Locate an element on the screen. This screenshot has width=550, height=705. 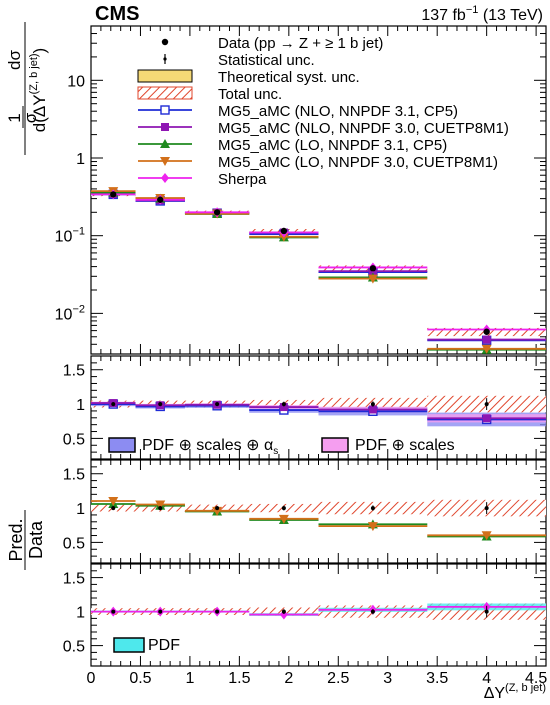
legend-swatch-theo is located at coordinates (165, 76).